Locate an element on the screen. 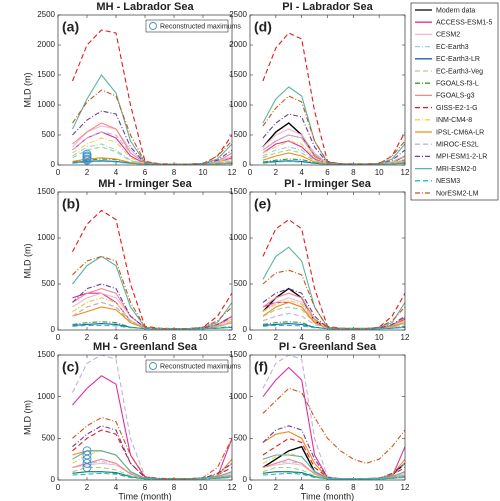  panel-title: PI - Labrador Sea is located at coordinates (327, 7).